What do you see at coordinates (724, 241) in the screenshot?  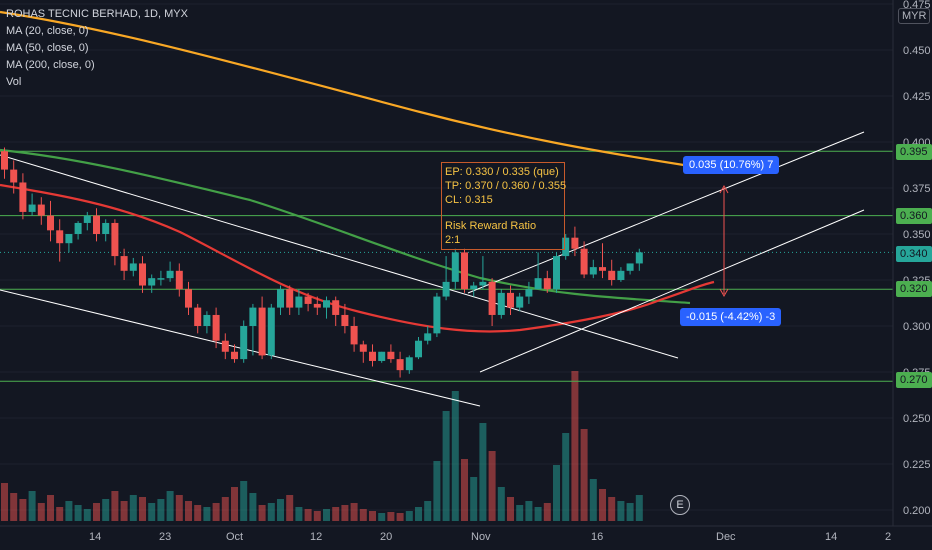 I see `measure-tool` at bounding box center [724, 241].